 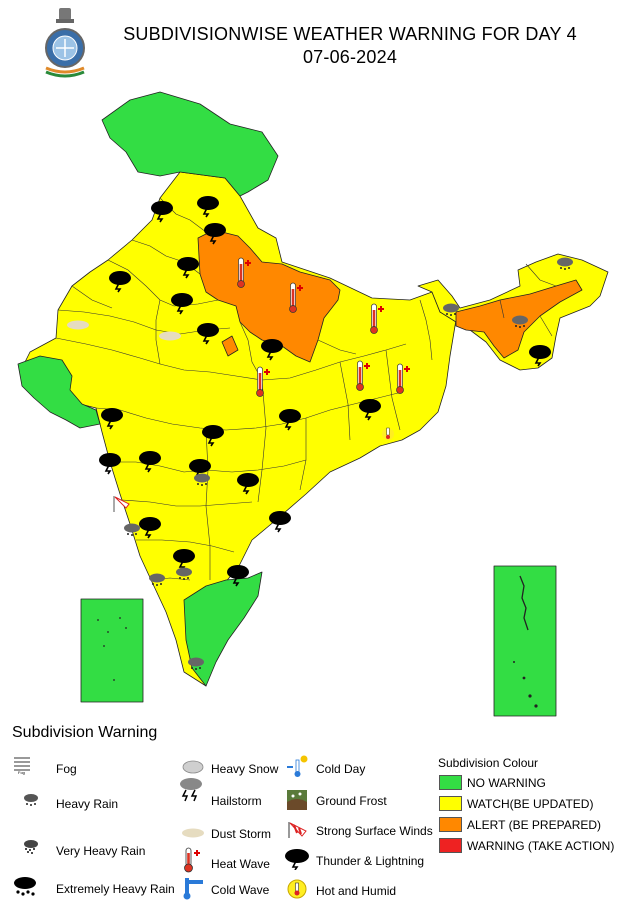 What do you see at coordinates (450, 824) in the screenshot?
I see `alert-swatch` at bounding box center [450, 824].